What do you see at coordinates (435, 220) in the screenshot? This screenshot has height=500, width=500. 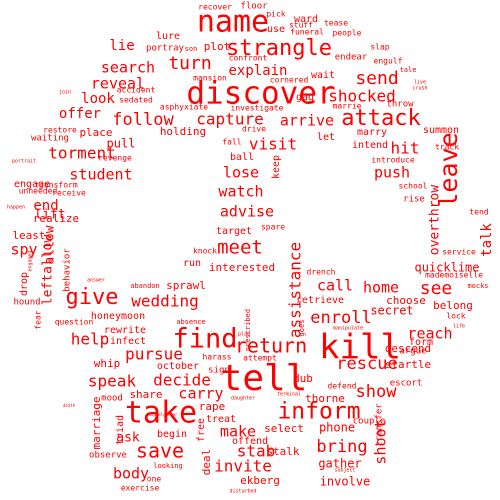 I see `word-overthrow: overthrow` at bounding box center [435, 220].